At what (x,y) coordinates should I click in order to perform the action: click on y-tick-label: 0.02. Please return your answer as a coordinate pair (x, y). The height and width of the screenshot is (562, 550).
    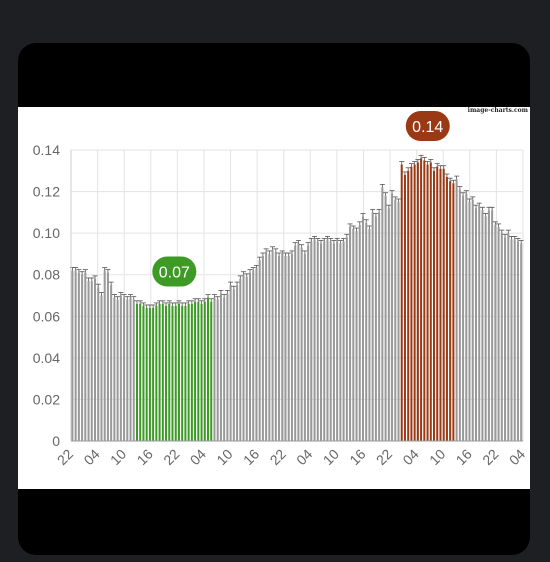
    Looking at the image, I should click on (46, 399).